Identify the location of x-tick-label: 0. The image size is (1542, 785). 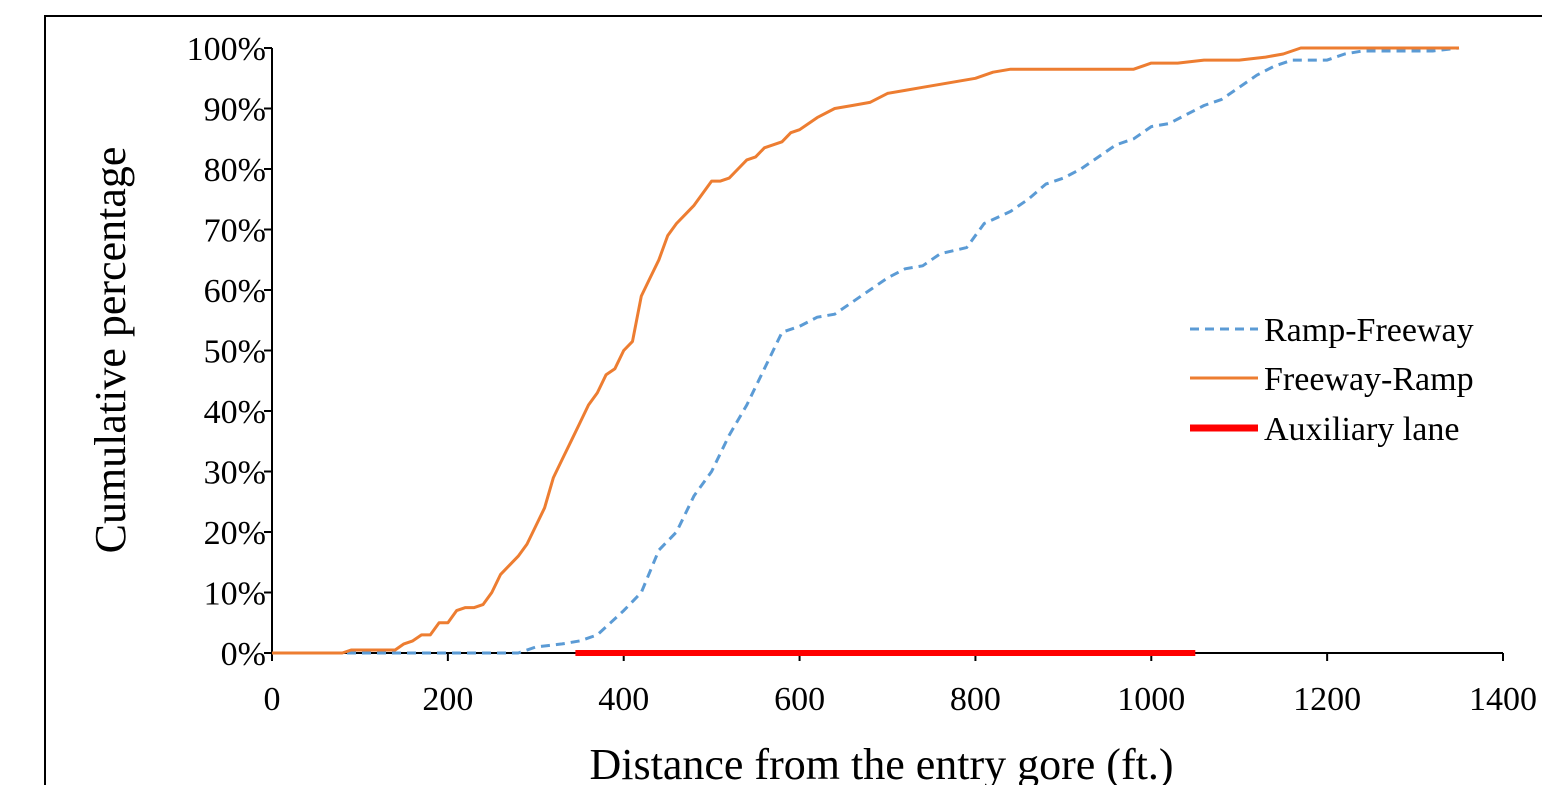
(272, 699).